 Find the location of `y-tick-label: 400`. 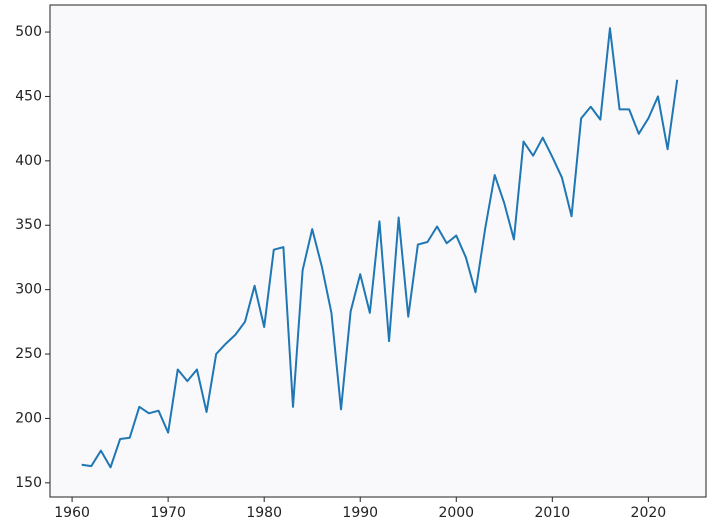

y-tick-label: 400 is located at coordinates (28, 161).